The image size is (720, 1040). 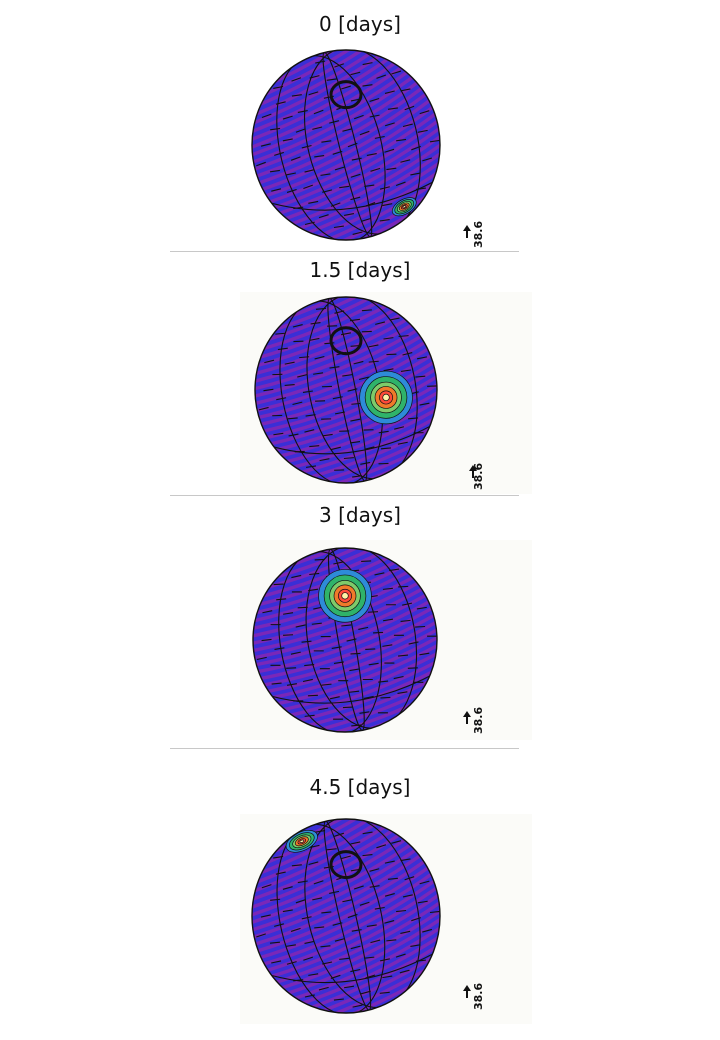 I want to click on scale-label-1: 38.6, so click(x=478, y=234).